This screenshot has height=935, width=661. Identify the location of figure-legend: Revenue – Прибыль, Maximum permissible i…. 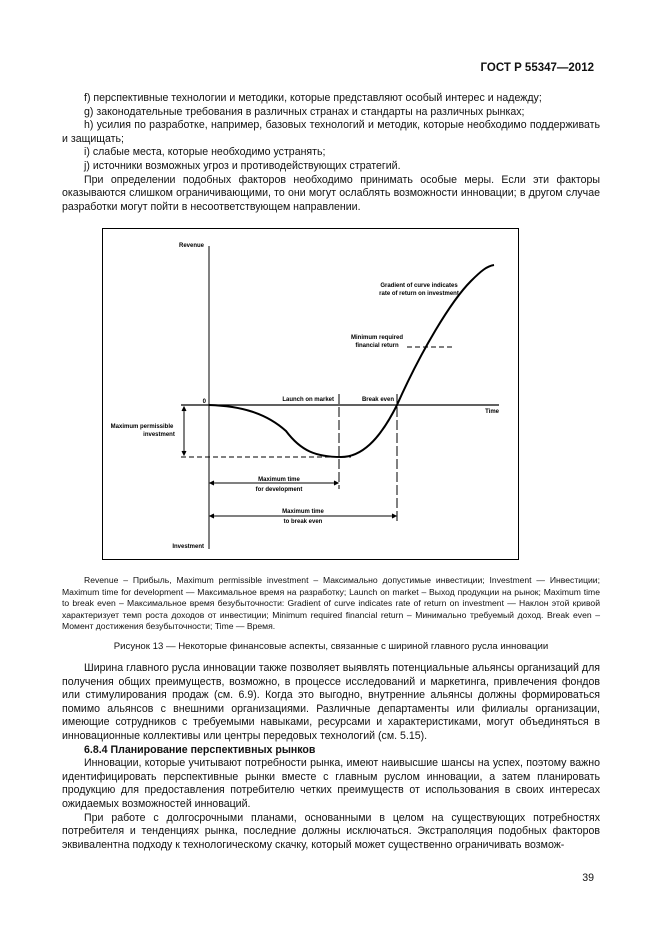
(331, 604).